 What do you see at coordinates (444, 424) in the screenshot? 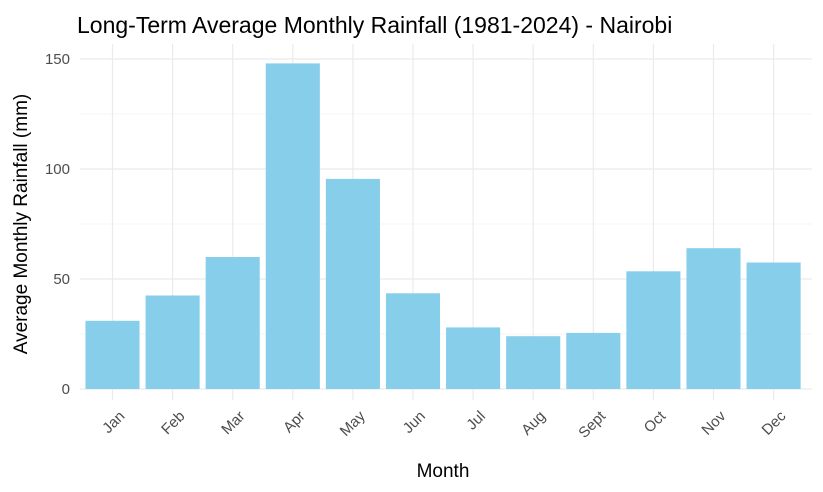
I see `x-axis-ticks: Jan Feb Mar Apr May Jun Jul Aug Sept Oct Nov Dec` at bounding box center [444, 424].